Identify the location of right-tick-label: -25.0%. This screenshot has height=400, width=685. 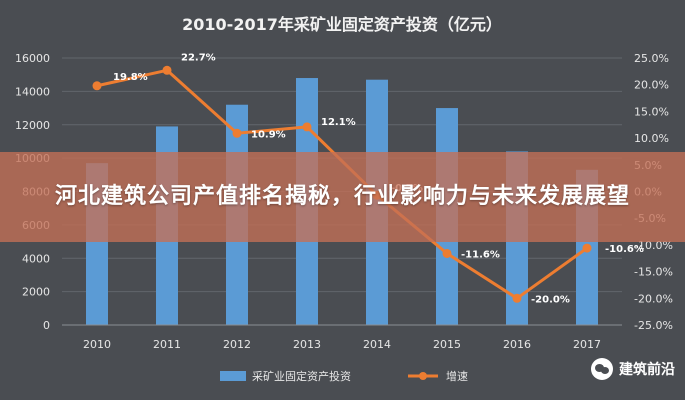
(653, 325).